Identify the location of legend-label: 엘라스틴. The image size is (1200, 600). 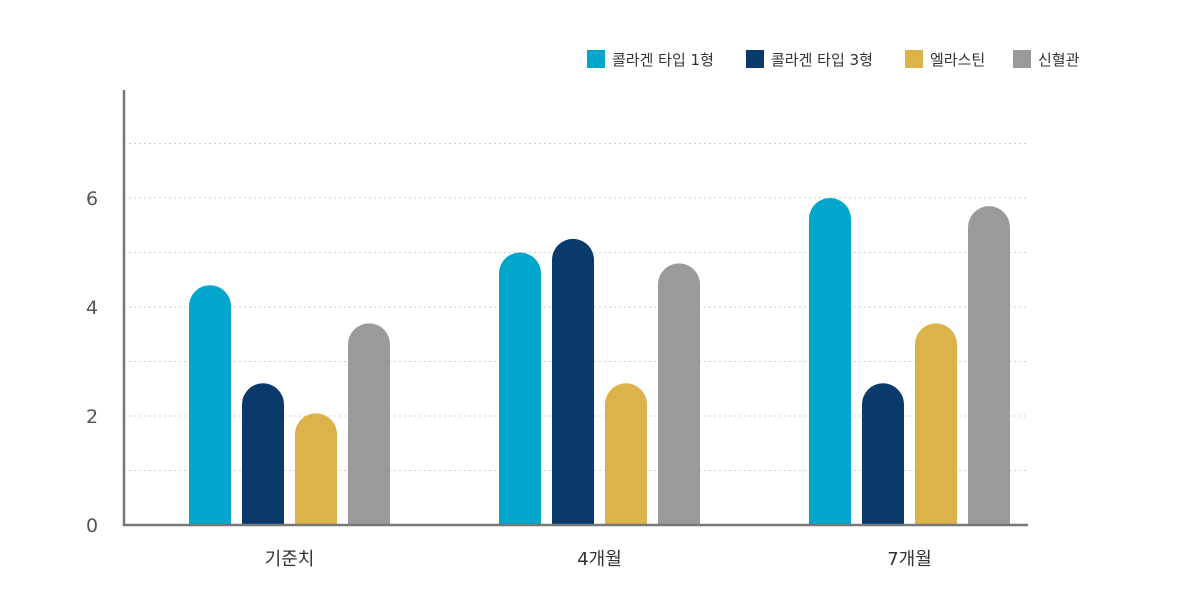
(957, 60).